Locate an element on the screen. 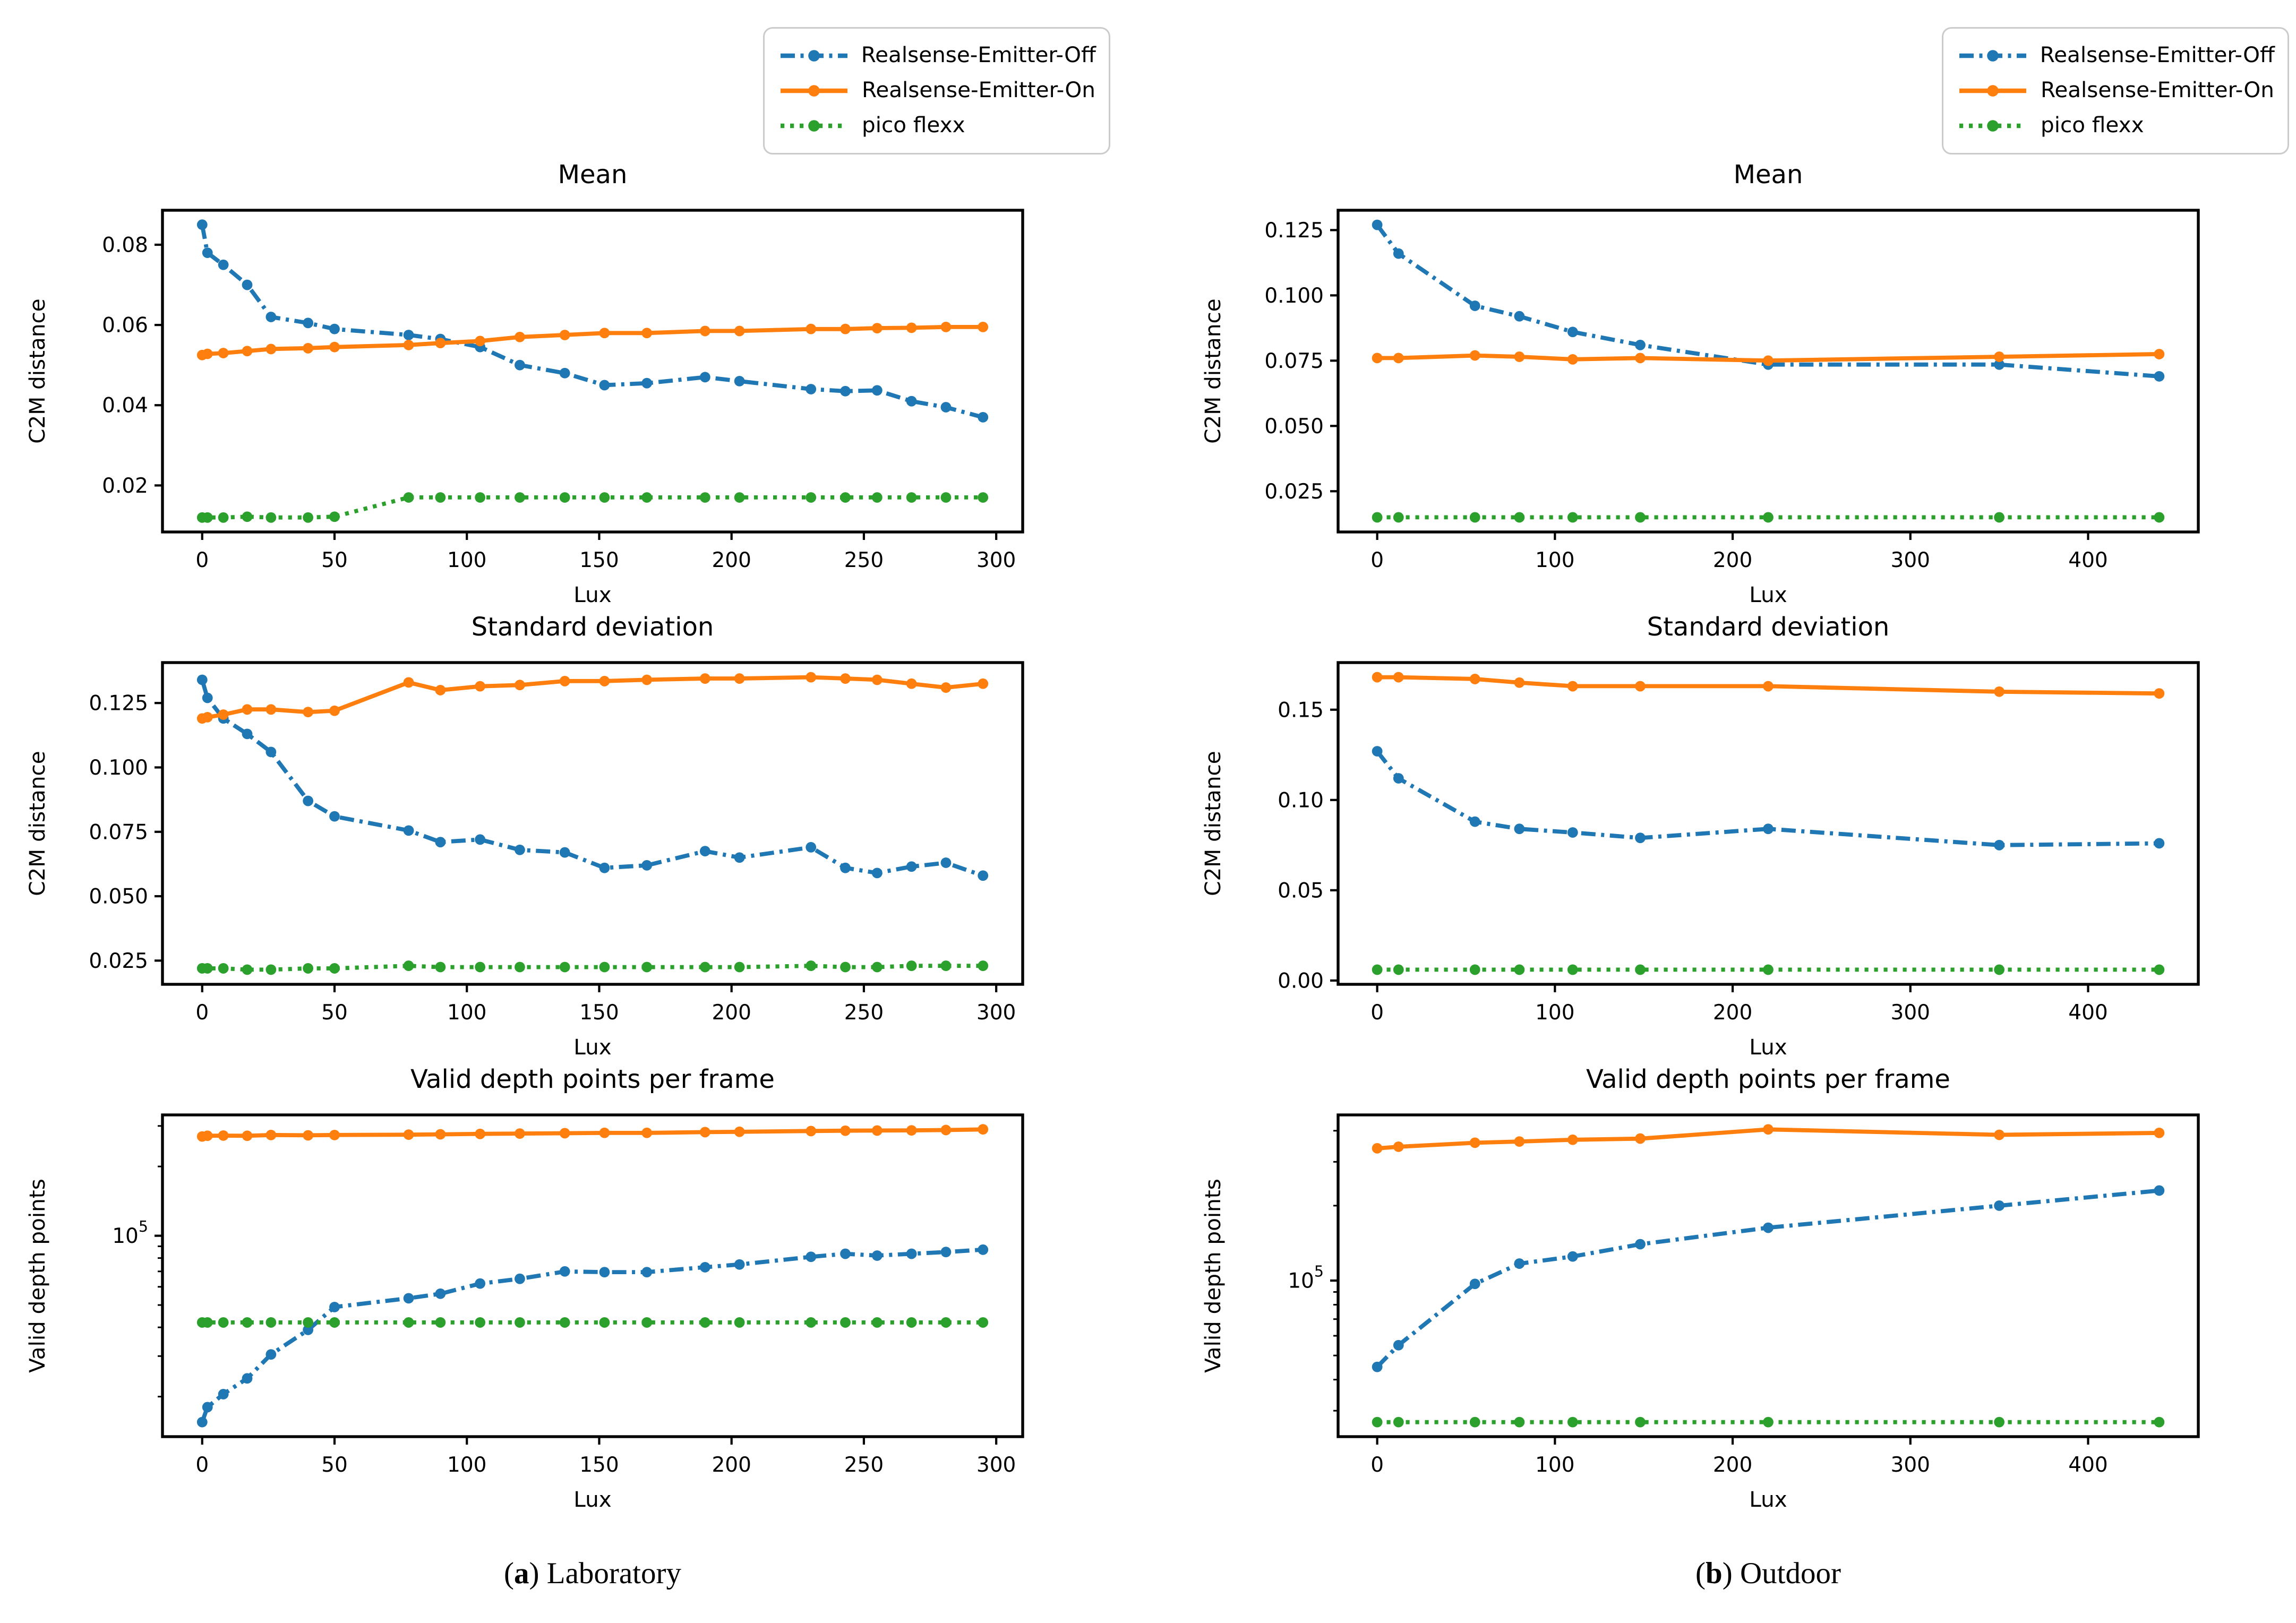  svg-text: 0.15 is located at coordinates (1301, 710).